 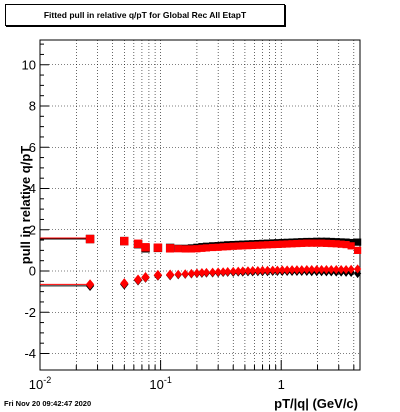 I want to click on x-tick-label: 10⁻¹, so click(x=160, y=383).